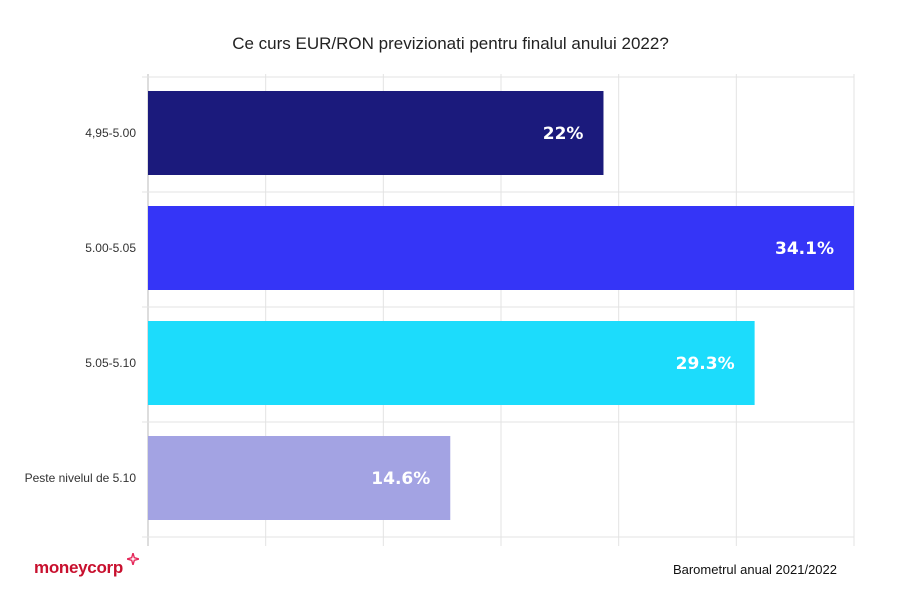  Describe the element at coordinates (804, 249) in the screenshot. I see `value-label: 34.1%` at that location.